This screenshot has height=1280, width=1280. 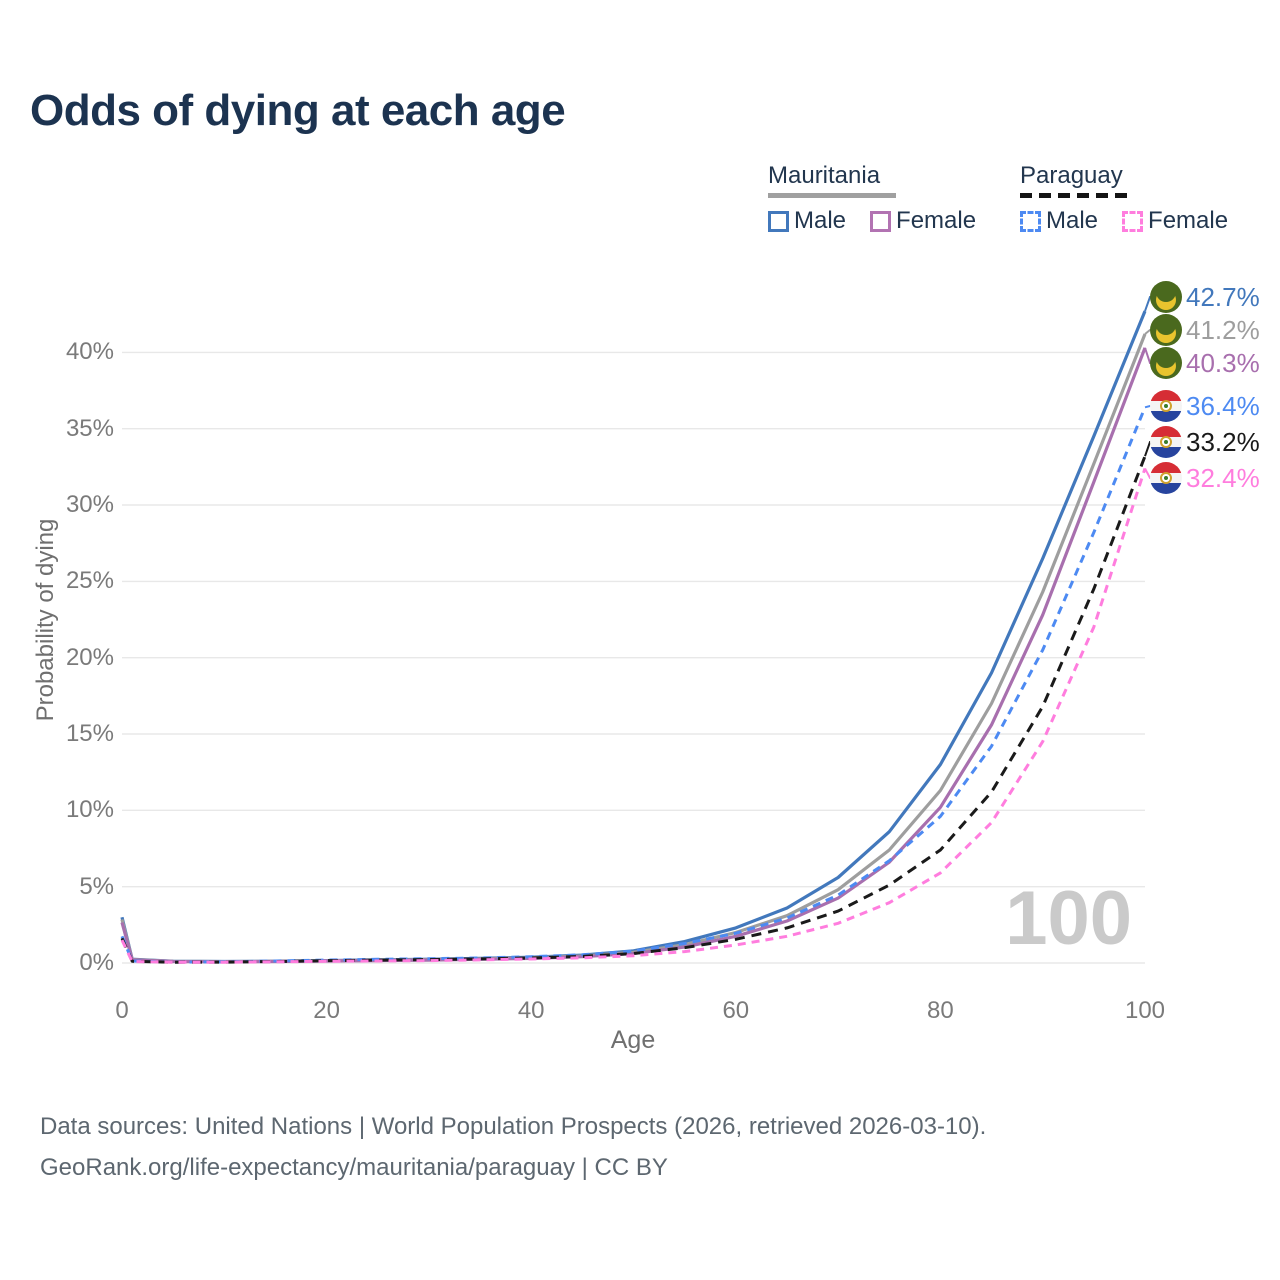 What do you see at coordinates (326, 1010) in the screenshot?
I see `x-tick-20: 20` at bounding box center [326, 1010].